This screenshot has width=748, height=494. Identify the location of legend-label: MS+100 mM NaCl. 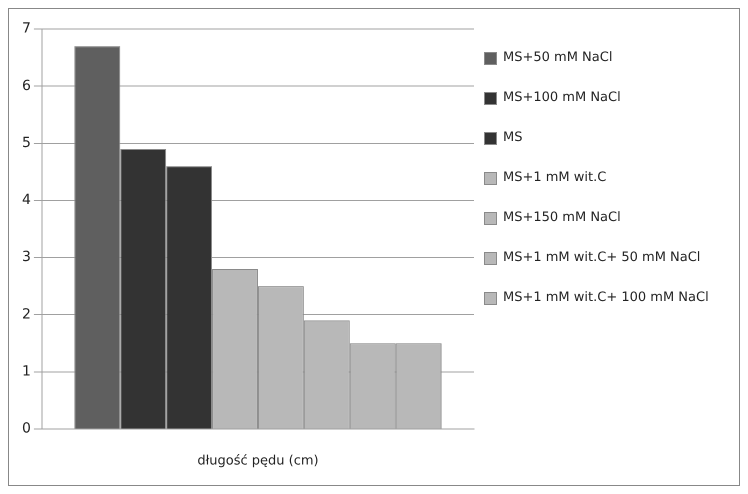
(562, 98).